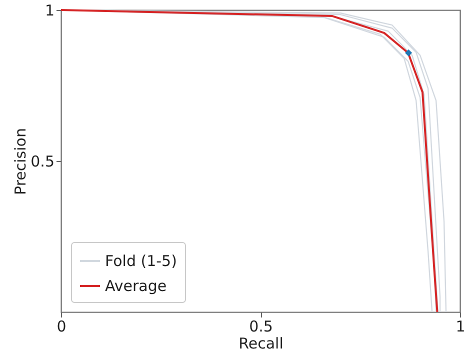 This screenshot has width=474, height=358. I want to click on x-tick-label: 0.5, so click(261, 327).